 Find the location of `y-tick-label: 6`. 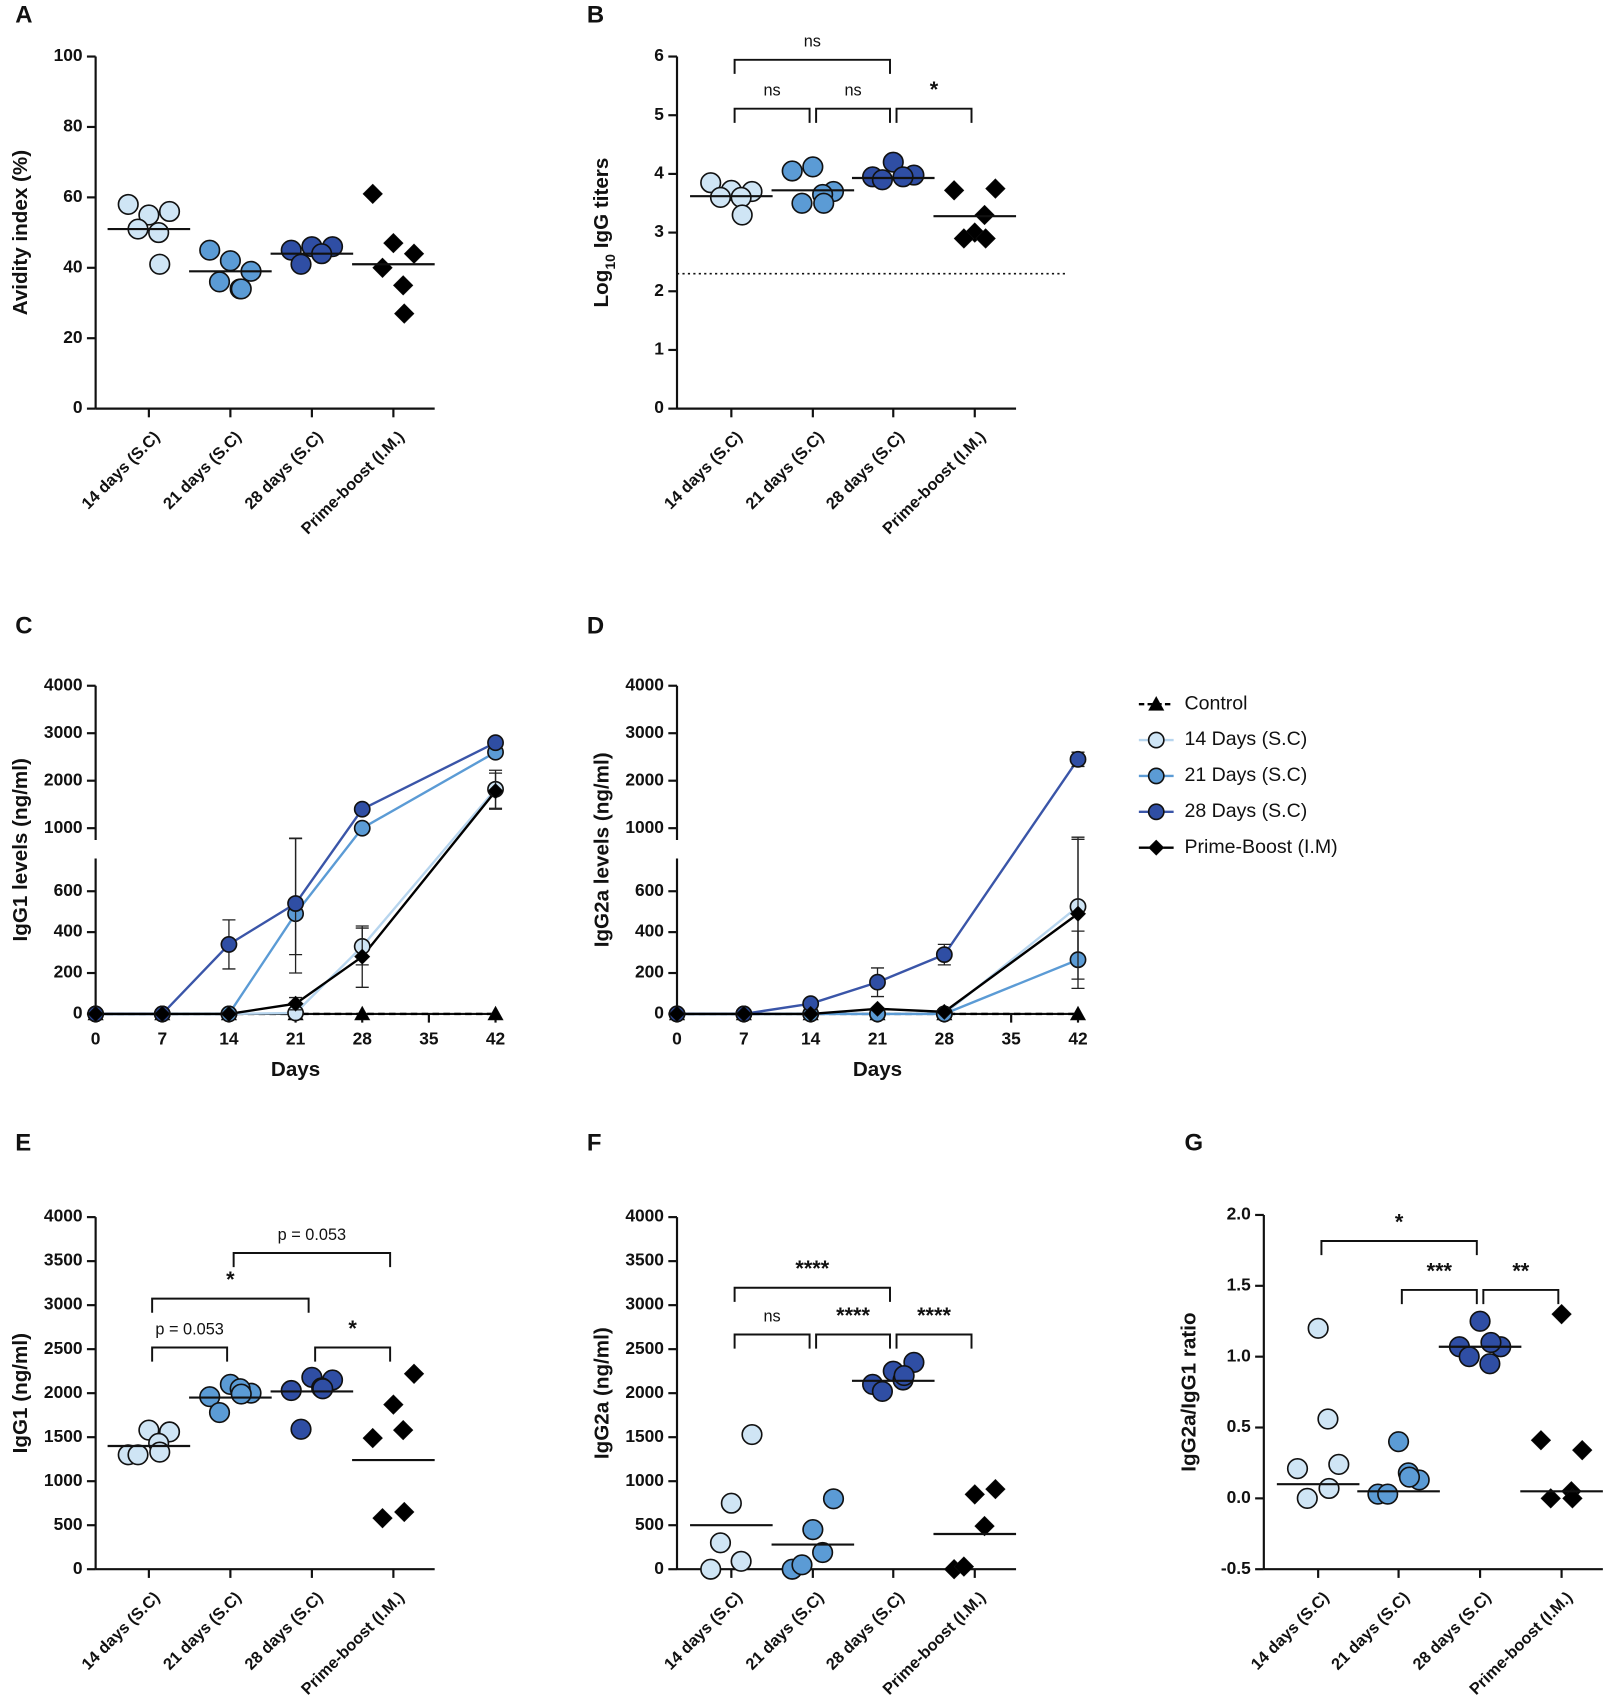

y-tick-label: 6 is located at coordinates (659, 55).